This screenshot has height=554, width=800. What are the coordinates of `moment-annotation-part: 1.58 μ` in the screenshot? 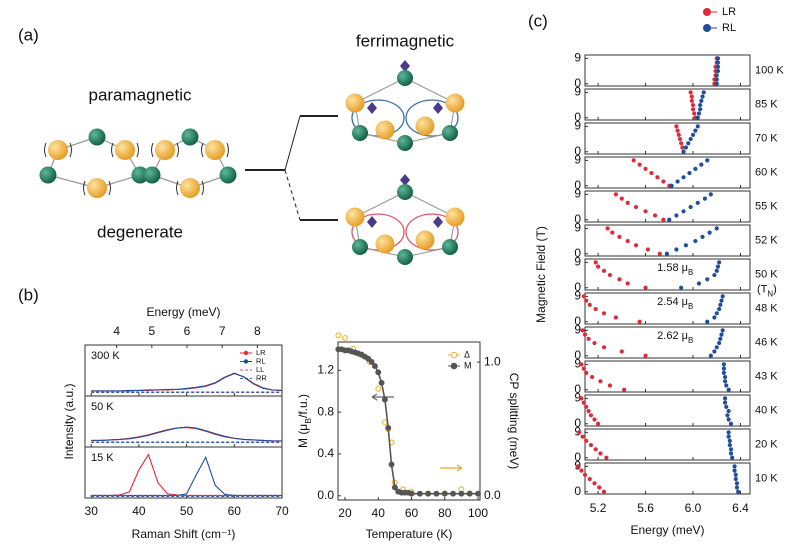 It's located at (672, 268).